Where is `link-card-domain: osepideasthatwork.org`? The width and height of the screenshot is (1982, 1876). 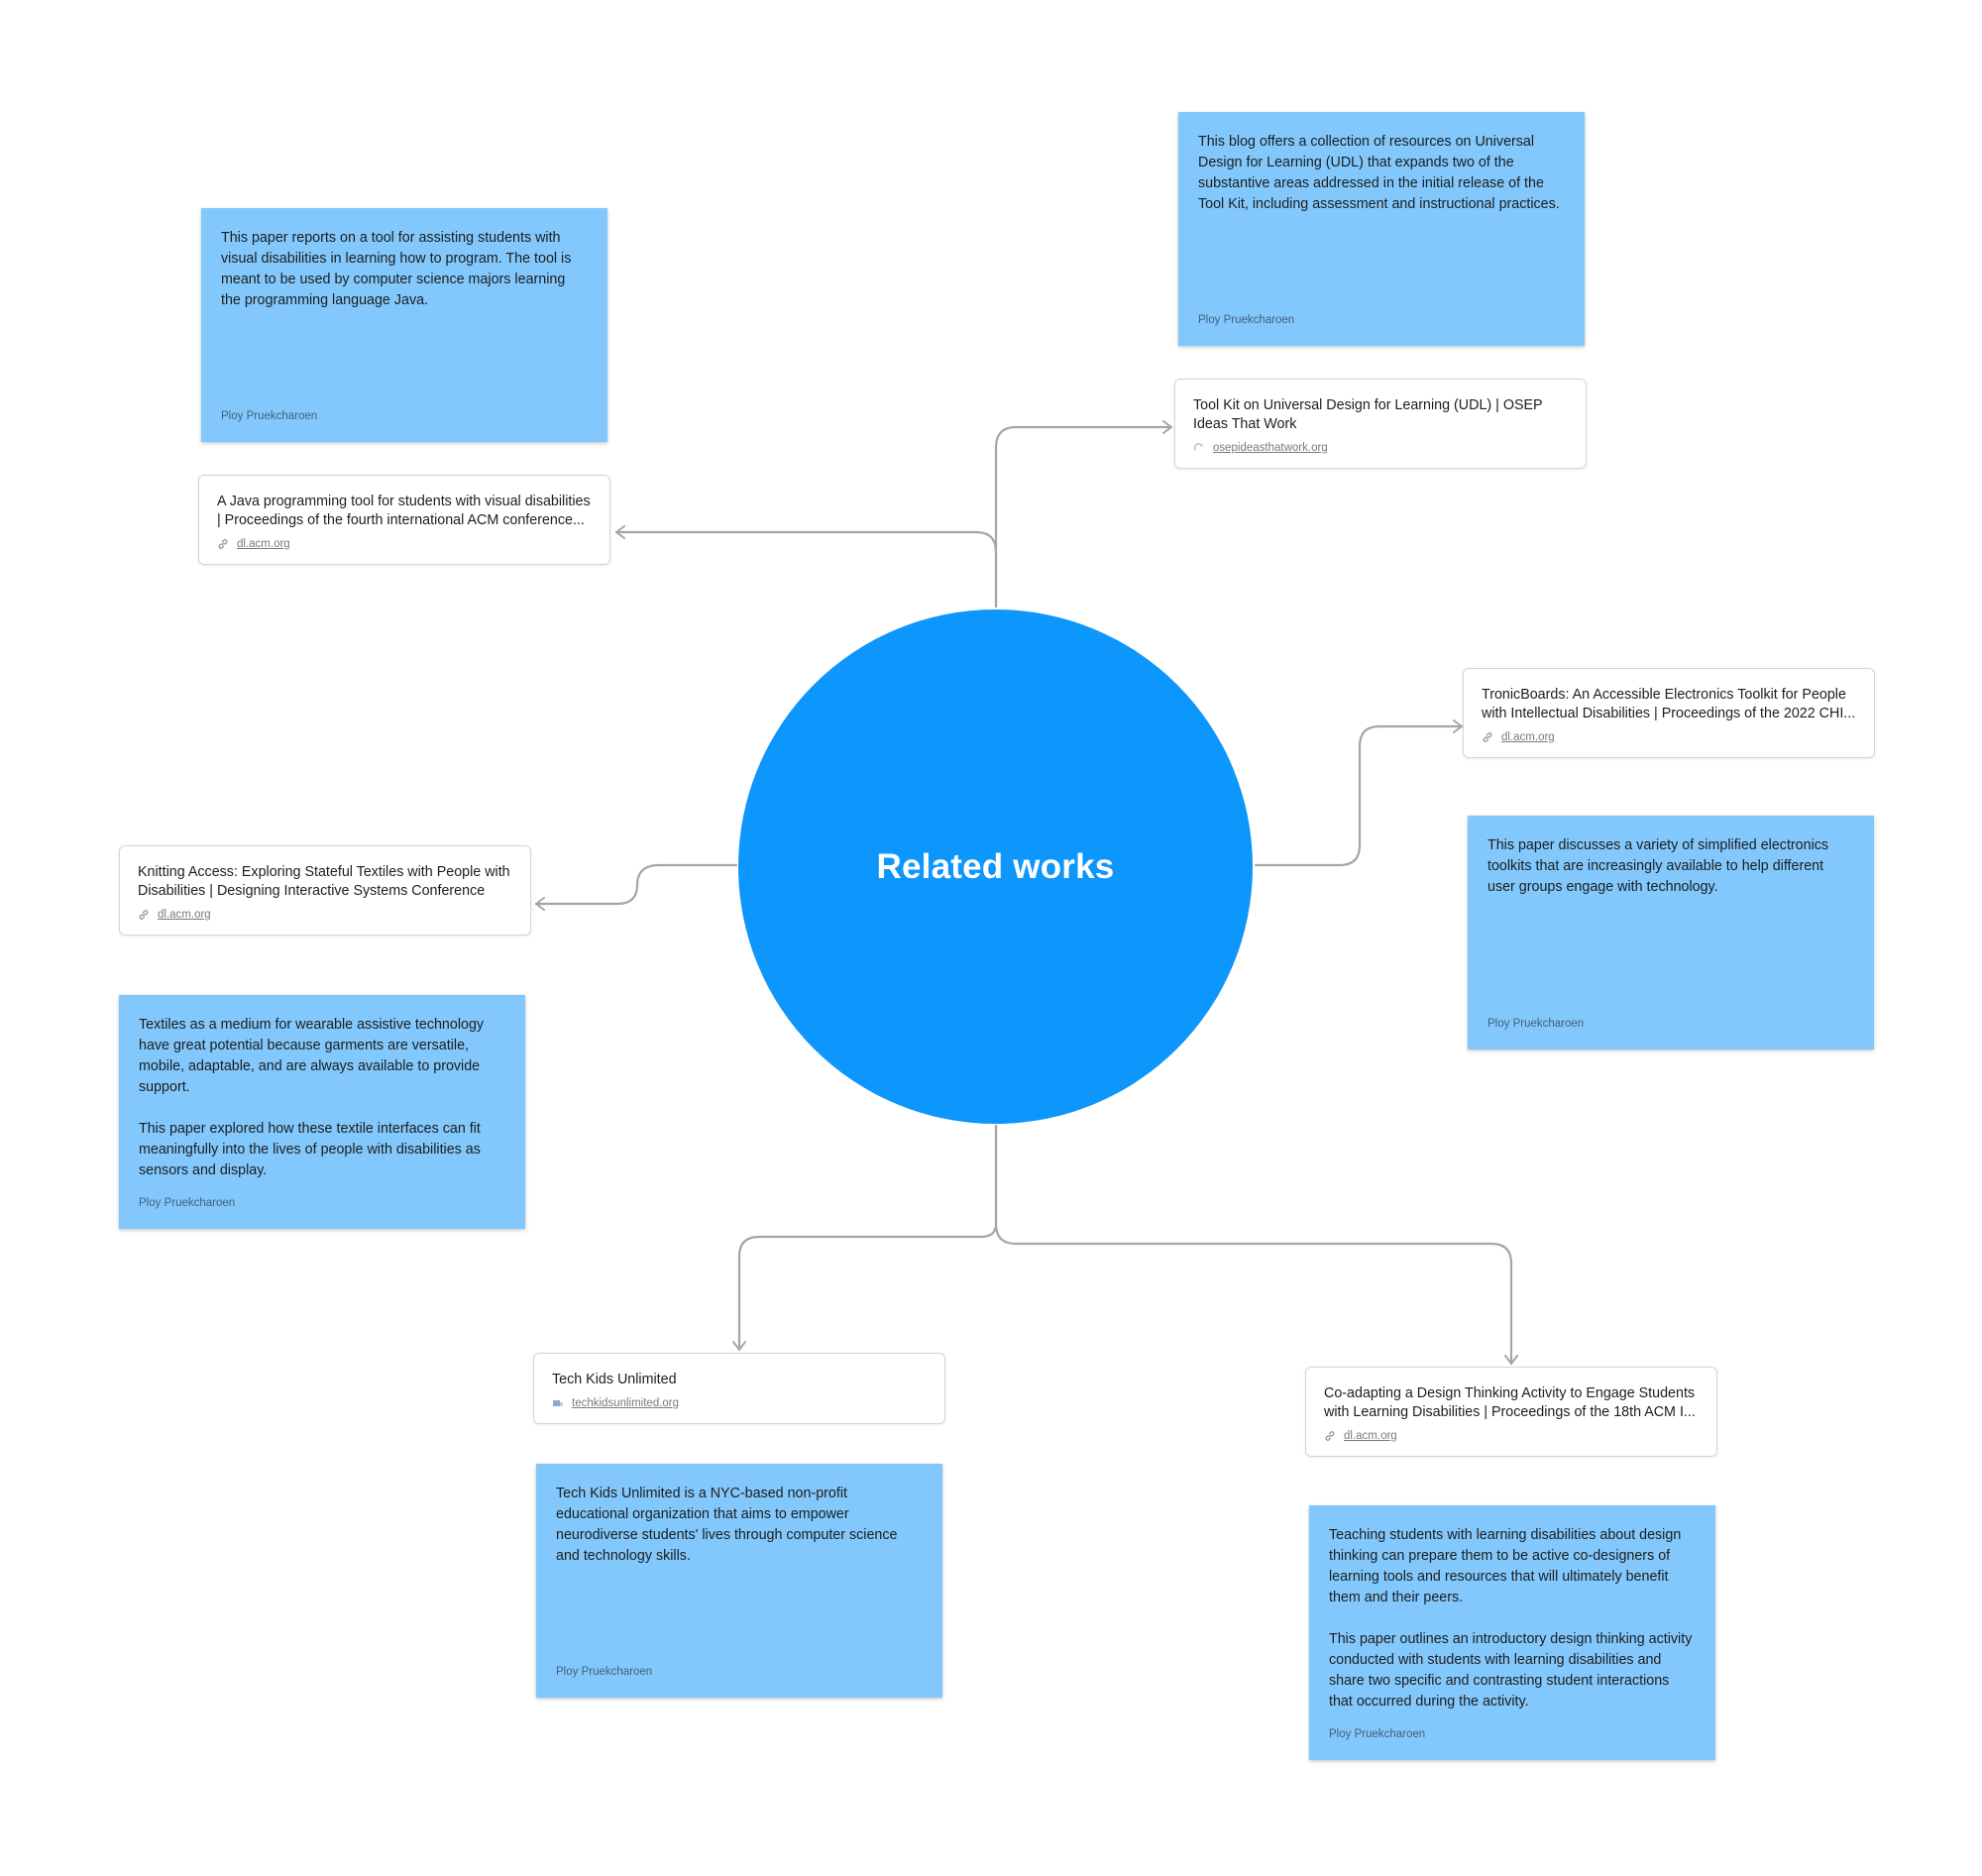 link-card-domain: osepideasthatwork.org is located at coordinates (1270, 448).